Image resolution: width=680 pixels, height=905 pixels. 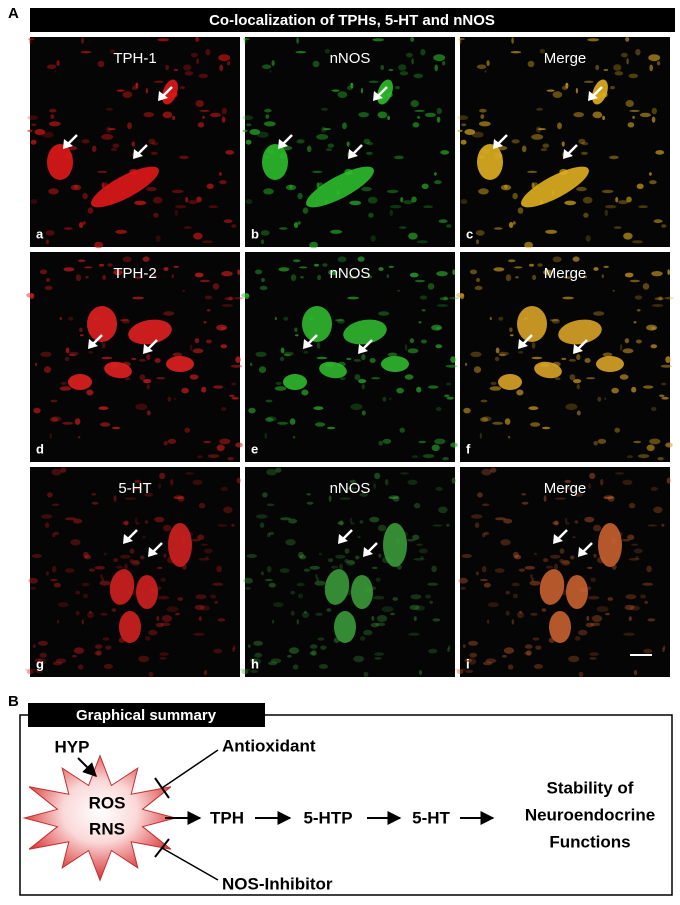 I want to click on title-bar, so click(x=352, y=20).